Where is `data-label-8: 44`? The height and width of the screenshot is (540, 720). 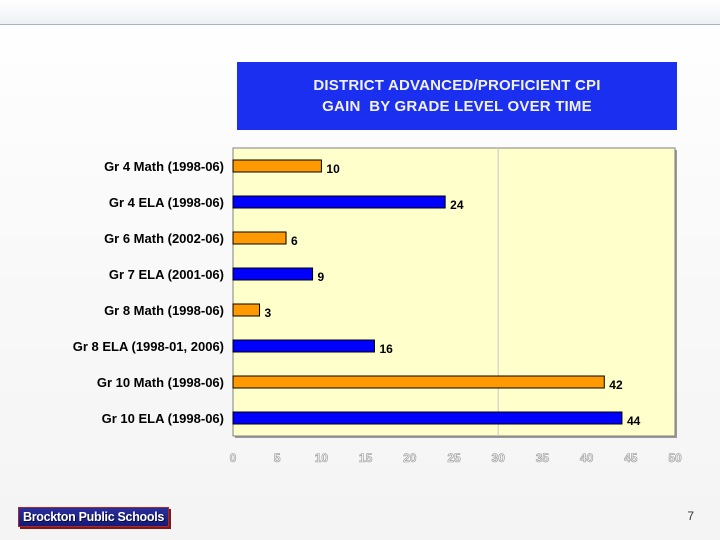
data-label-8: 44 is located at coordinates (634, 421).